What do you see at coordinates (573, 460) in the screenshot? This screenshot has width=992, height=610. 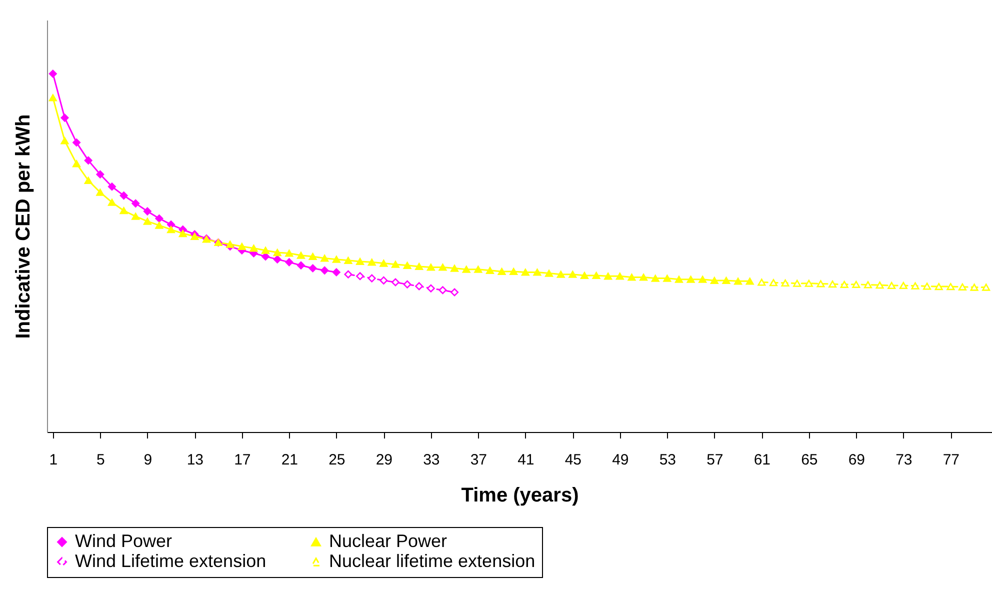 I see `x-tick-label: 45` at bounding box center [573, 460].